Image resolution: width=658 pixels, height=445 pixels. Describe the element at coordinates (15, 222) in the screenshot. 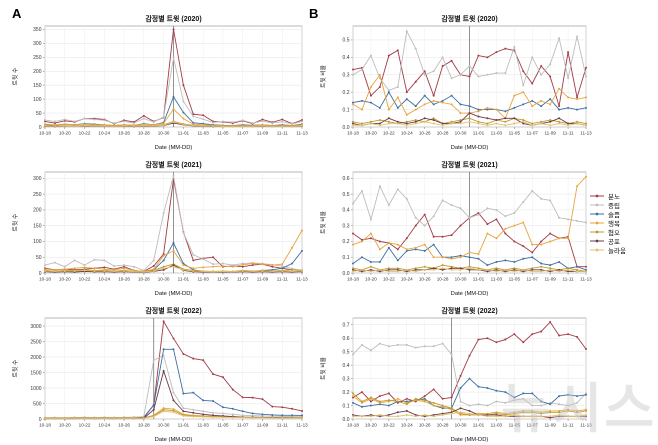

I see `y-axis-label: 트윗 수` at that location.